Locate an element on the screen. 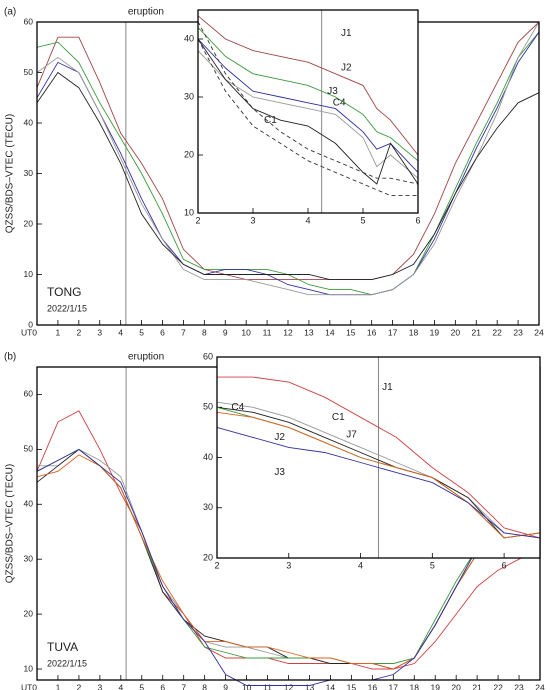  series-label: J3 is located at coordinates (279, 472).